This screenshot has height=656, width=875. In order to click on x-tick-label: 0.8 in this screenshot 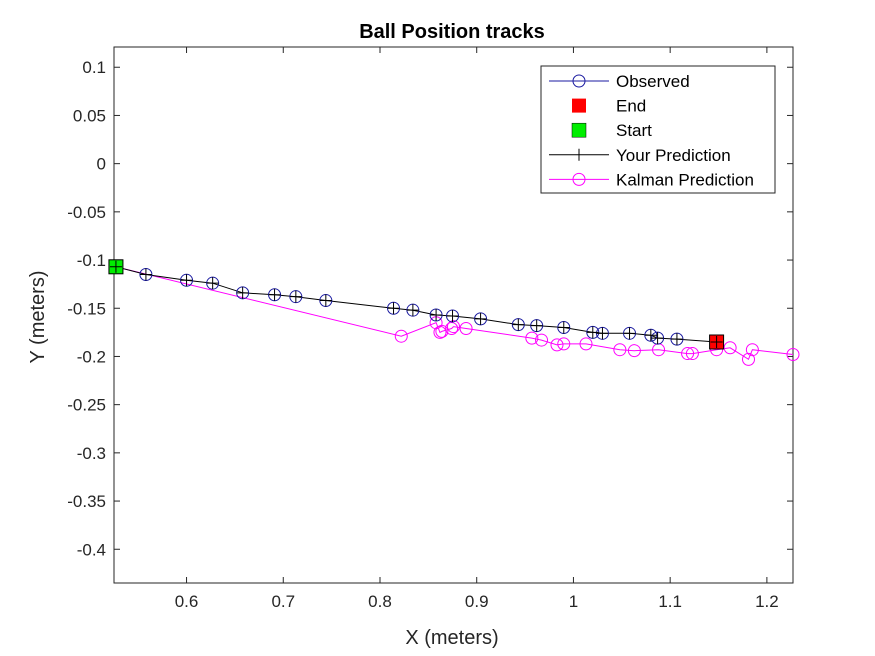, I will do `click(380, 601)`.